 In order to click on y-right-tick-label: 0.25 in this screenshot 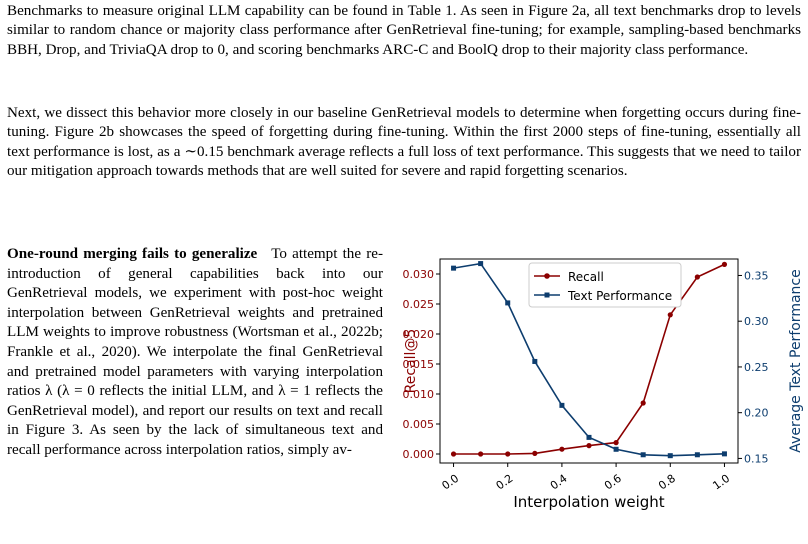, I will do `click(756, 367)`.